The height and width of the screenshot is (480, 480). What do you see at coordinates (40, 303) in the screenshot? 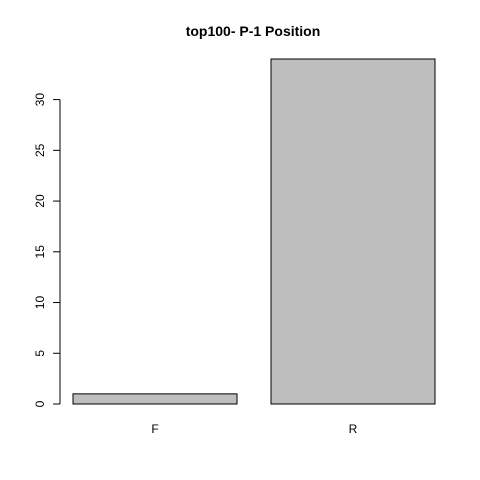
I see `y-tick-label: 10` at bounding box center [40, 303].